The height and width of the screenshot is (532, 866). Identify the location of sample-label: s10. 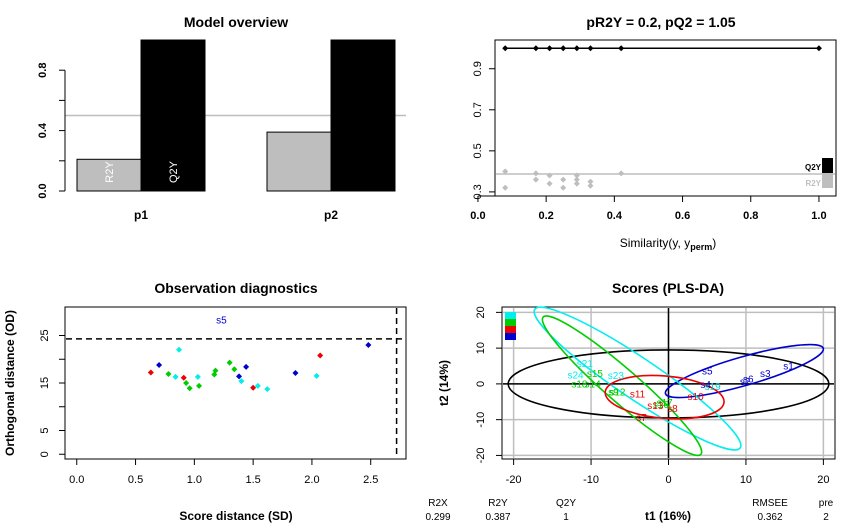
(696, 397).